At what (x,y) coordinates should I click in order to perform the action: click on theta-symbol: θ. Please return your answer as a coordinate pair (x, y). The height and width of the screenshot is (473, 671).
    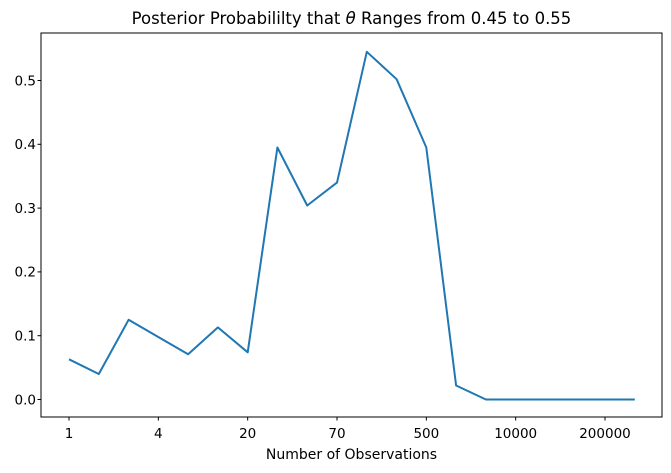
    Looking at the image, I should click on (351, 18).